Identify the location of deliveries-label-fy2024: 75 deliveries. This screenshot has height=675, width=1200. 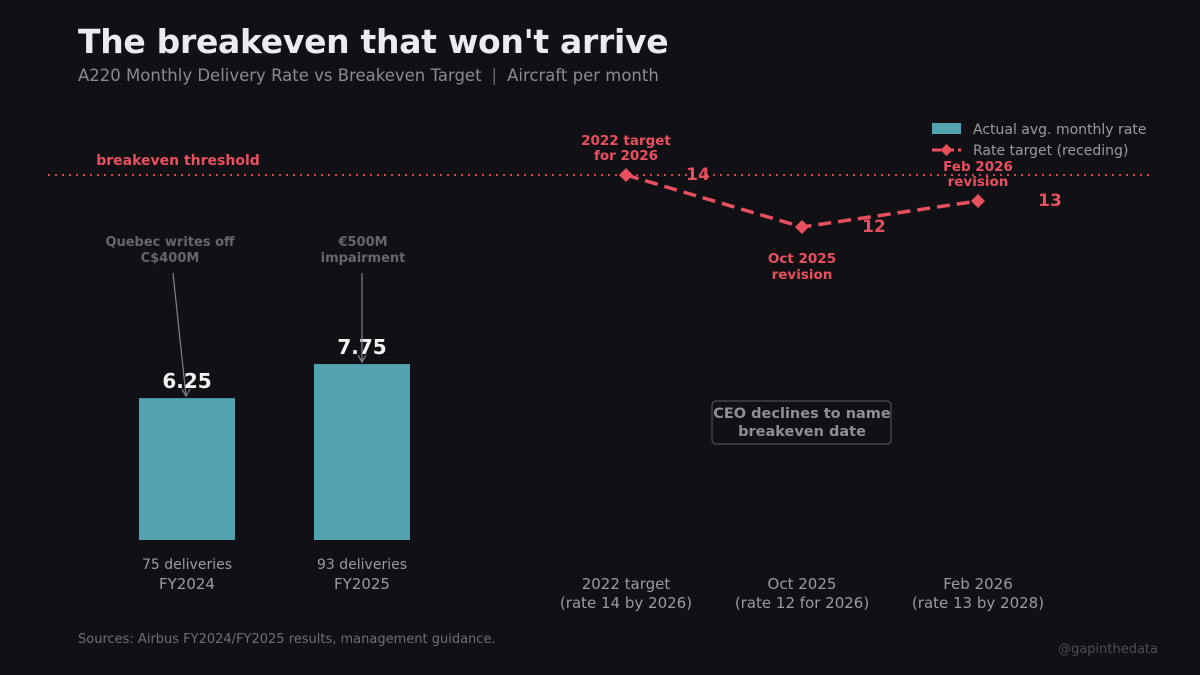
(187, 565).